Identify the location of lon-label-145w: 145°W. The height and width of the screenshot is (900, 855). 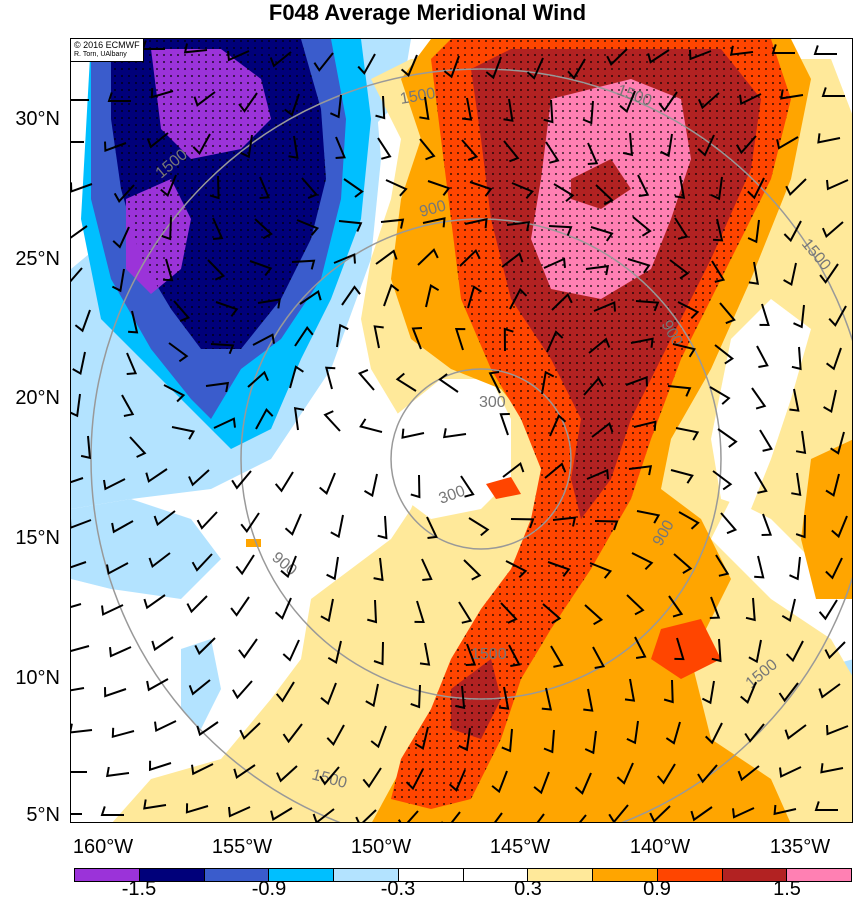
(520, 847).